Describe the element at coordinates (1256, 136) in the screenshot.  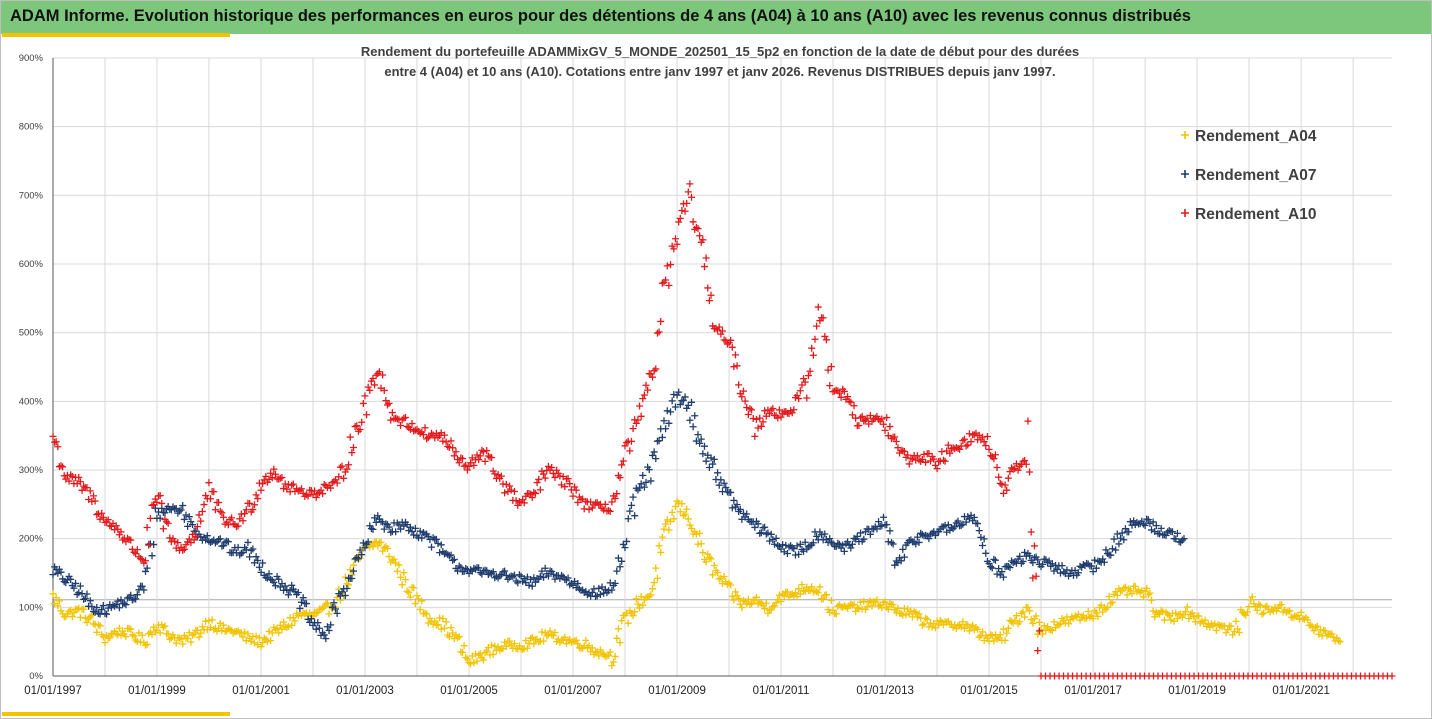
I see `legend-label: Rendement_A04` at that location.